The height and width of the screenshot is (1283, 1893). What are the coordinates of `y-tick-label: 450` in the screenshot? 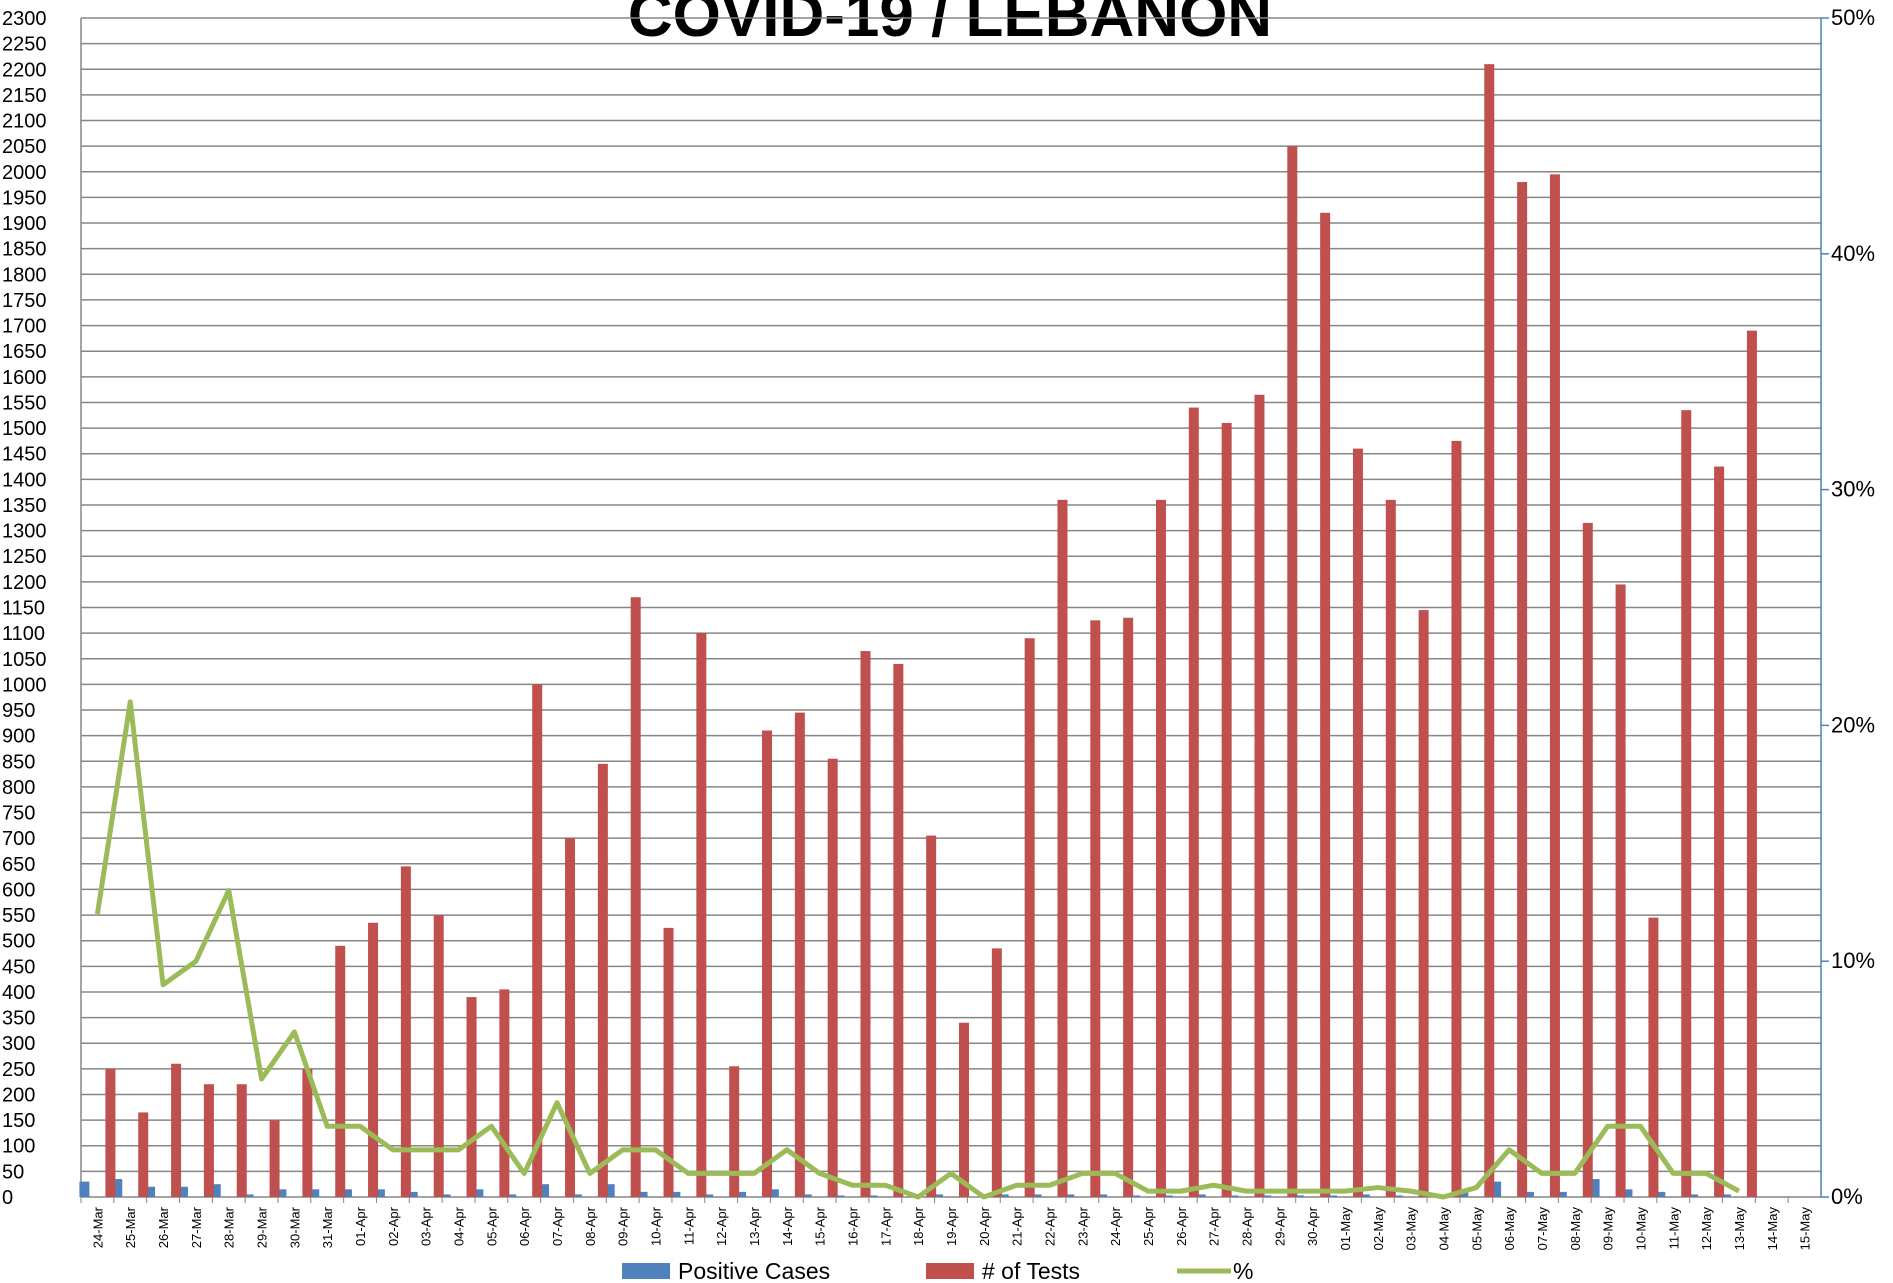 It's located at (18, 967).